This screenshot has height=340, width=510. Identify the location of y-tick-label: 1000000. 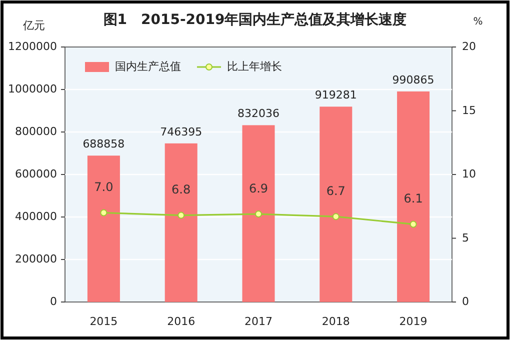
(32, 89).